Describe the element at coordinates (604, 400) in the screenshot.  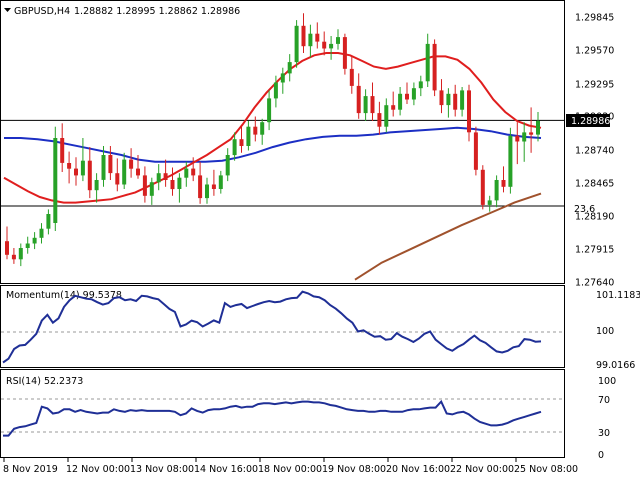
I see `rsi-tick-label: 70` at that location.